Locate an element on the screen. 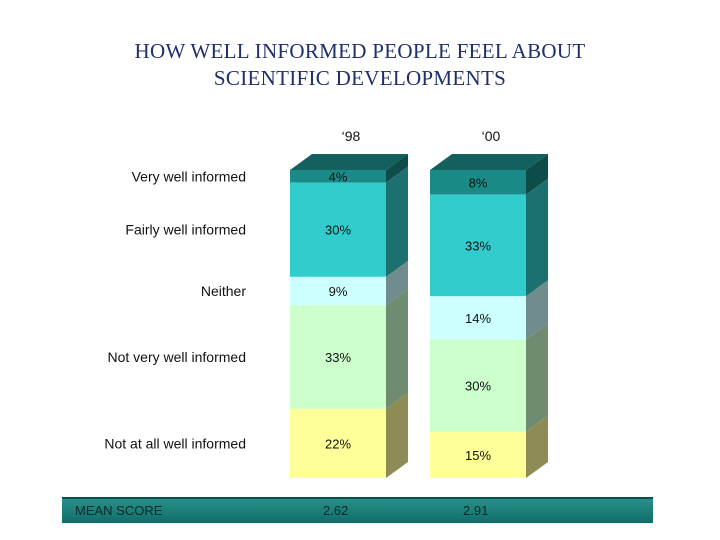 This screenshot has width=720, height=540. data-label-not-at-all-well-informed-0: 22% is located at coordinates (338, 443).